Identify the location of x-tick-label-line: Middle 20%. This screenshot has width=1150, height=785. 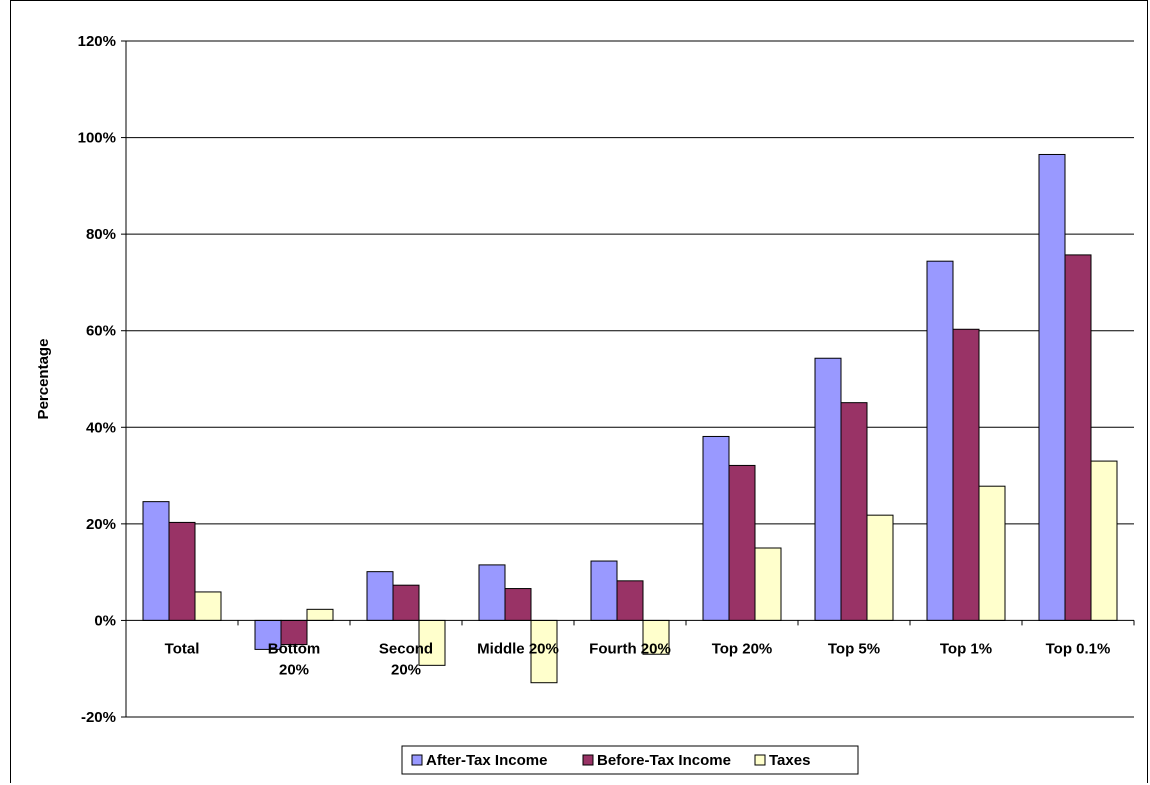
(518, 648).